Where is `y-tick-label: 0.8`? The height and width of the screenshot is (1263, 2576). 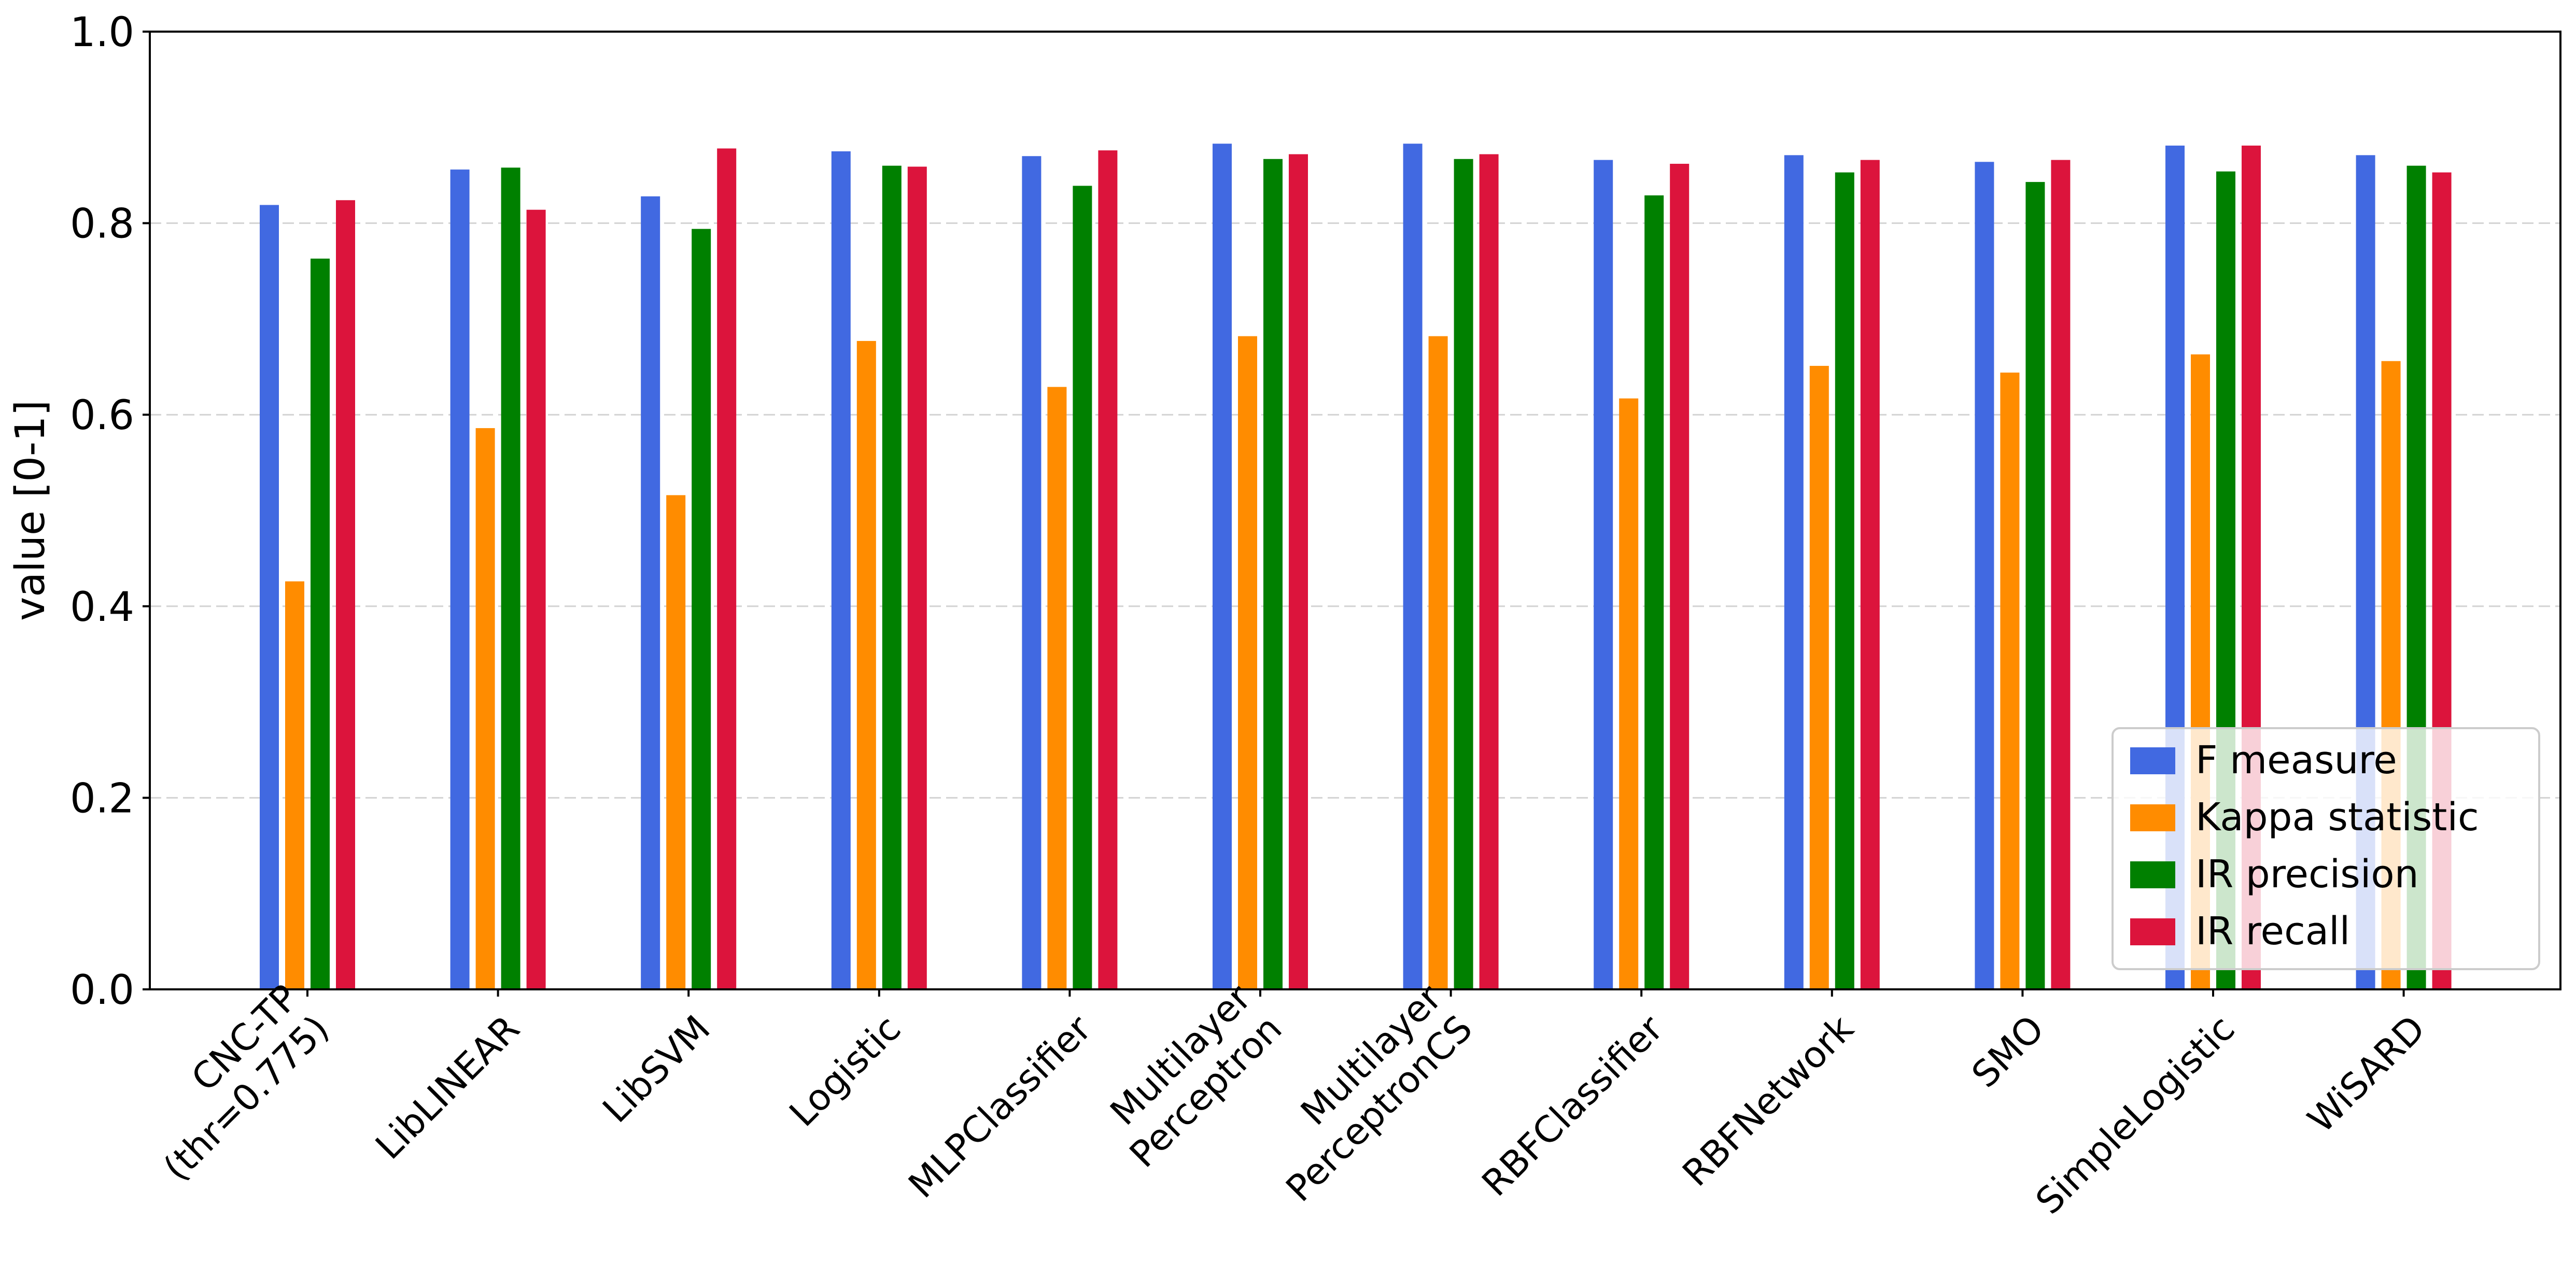 y-tick-label: 0.8 is located at coordinates (102, 224).